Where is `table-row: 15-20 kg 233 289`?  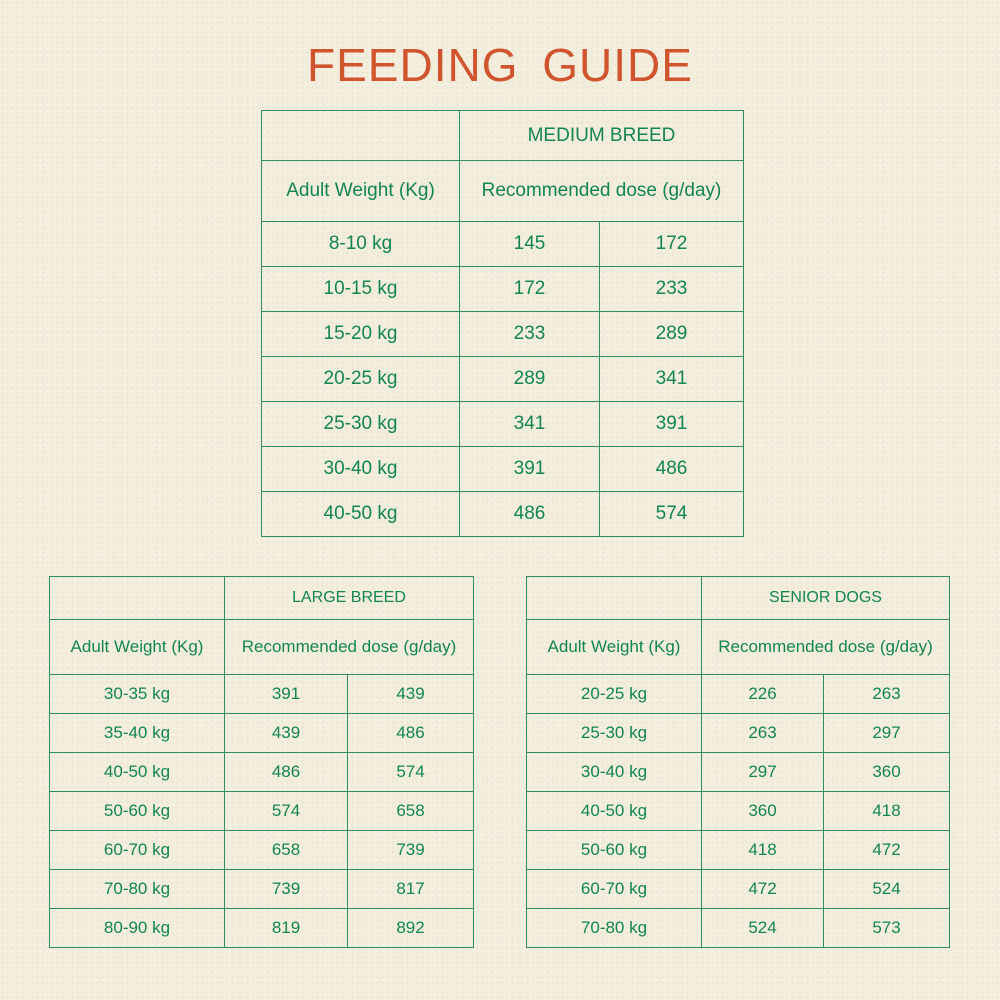
table-row: 15-20 kg 233 289 is located at coordinates (503, 334).